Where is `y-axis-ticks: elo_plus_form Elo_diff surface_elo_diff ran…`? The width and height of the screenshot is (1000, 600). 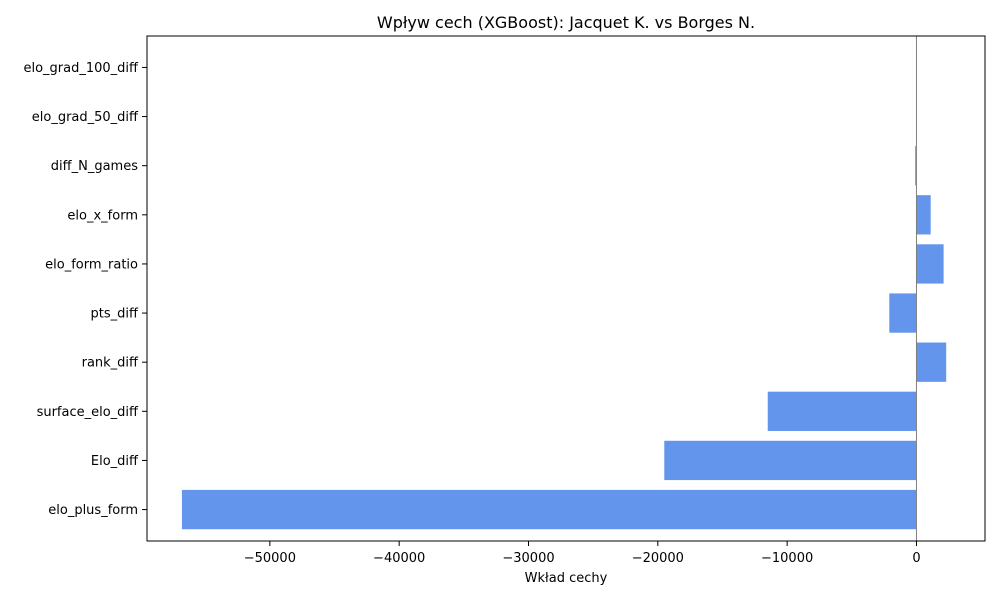 y-axis-ticks: elo_plus_form Elo_diff surface_elo_diff ran… is located at coordinates (85, 289).